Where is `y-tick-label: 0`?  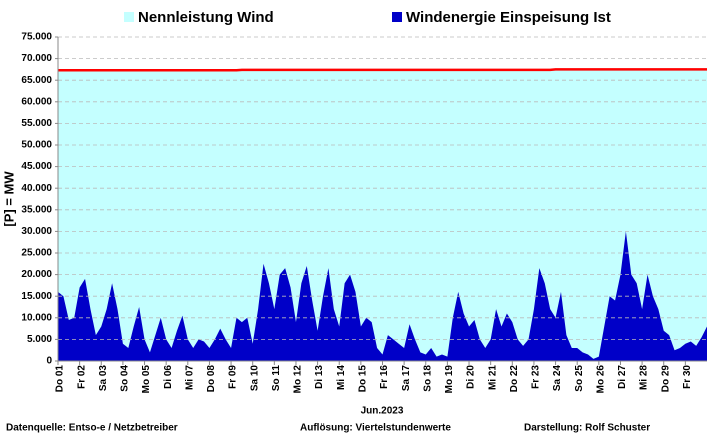 y-tick-label: 0 is located at coordinates (49, 361).